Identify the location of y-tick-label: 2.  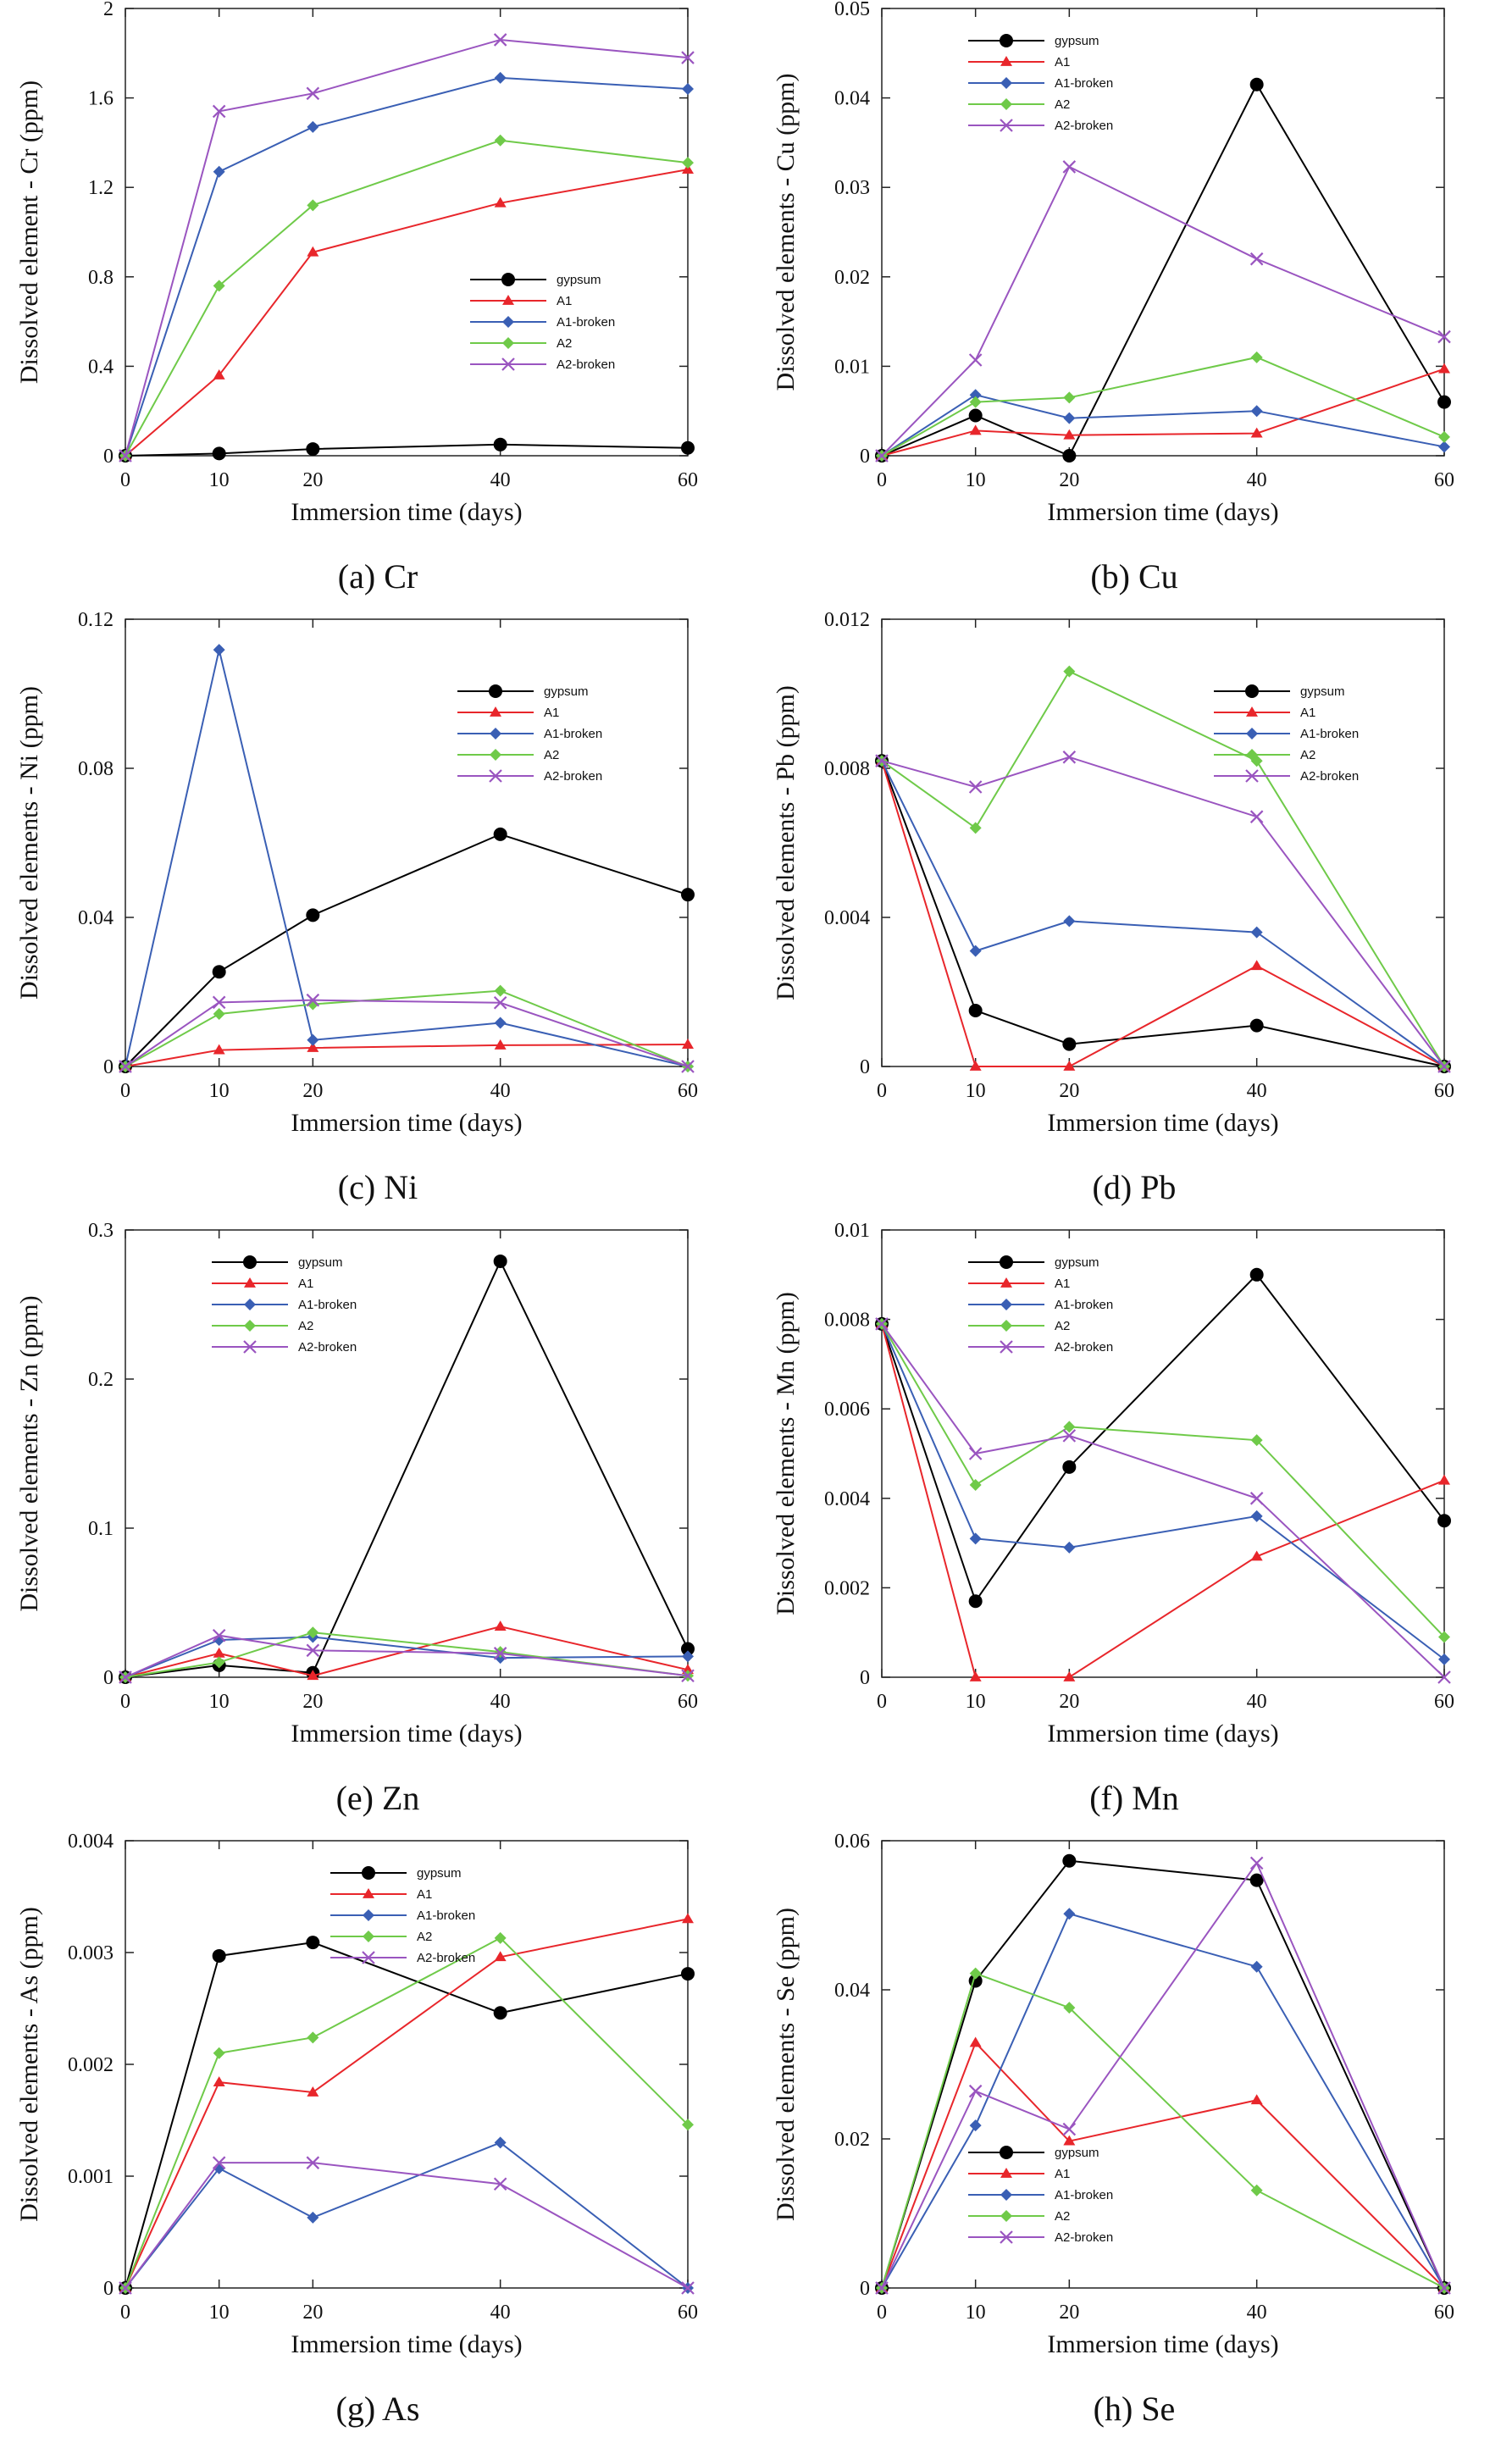
(108, 10).